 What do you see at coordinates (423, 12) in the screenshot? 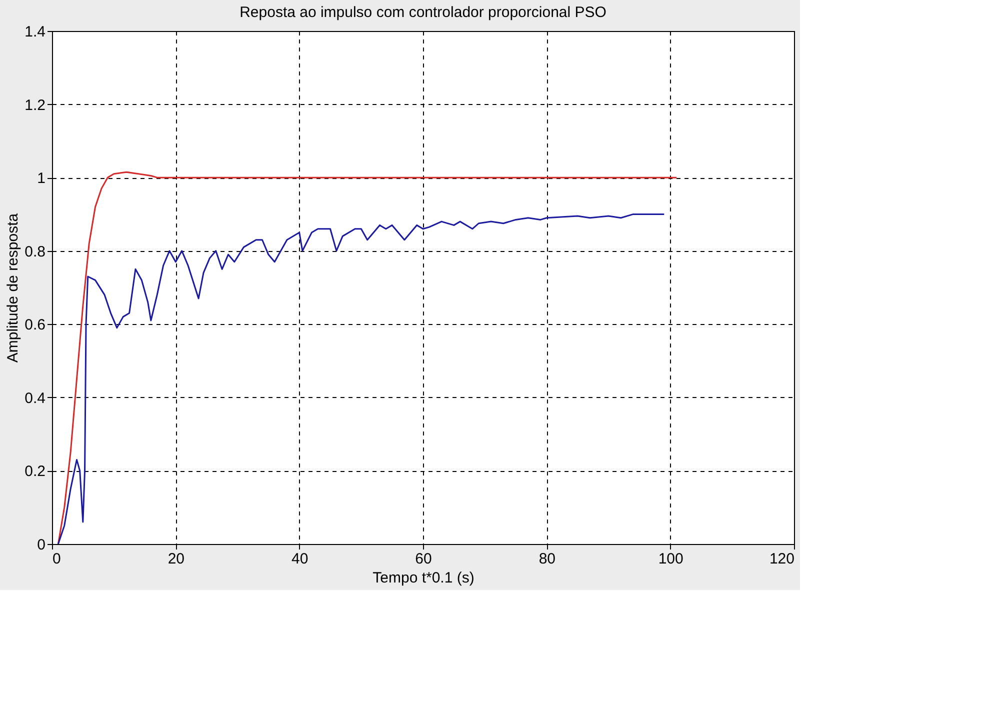
I see `chart-title: Reposta ao impulso com controlador proporcional PSO` at bounding box center [423, 12].